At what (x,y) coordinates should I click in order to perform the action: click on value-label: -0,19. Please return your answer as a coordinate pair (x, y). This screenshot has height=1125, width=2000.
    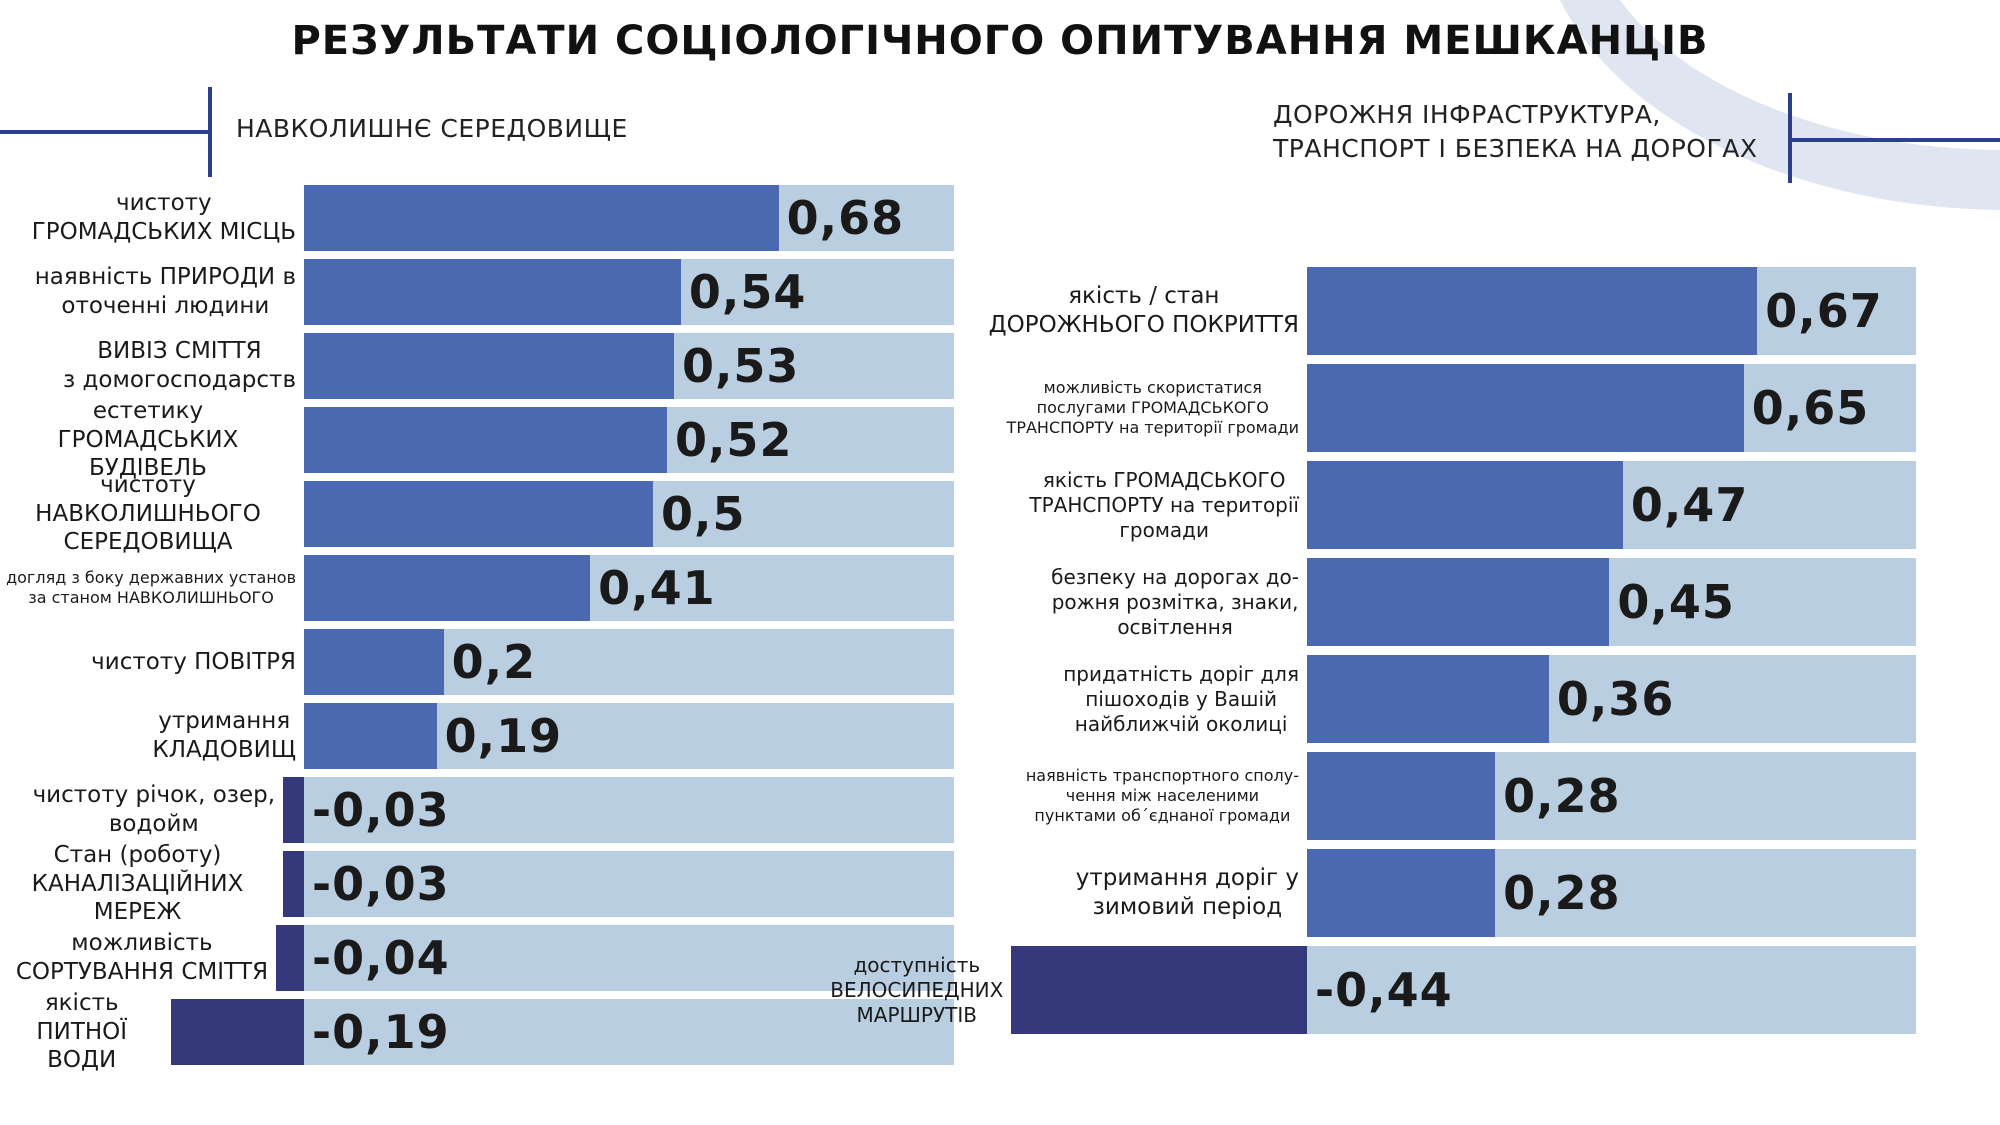
    Looking at the image, I should click on (381, 1032).